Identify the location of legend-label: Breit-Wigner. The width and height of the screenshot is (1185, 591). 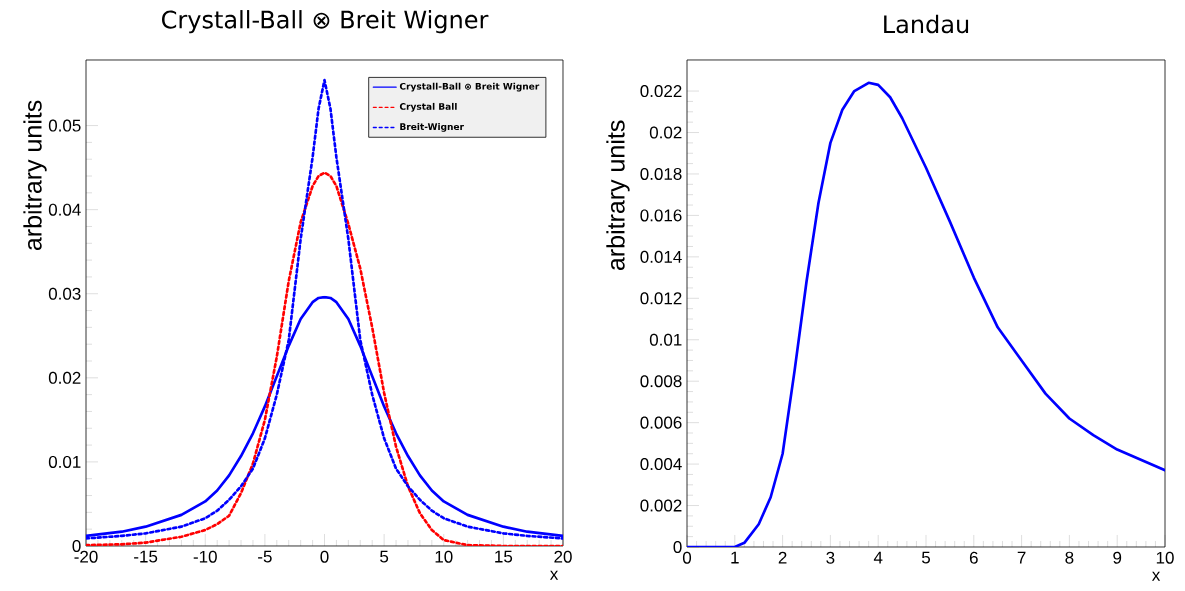
(432, 127).